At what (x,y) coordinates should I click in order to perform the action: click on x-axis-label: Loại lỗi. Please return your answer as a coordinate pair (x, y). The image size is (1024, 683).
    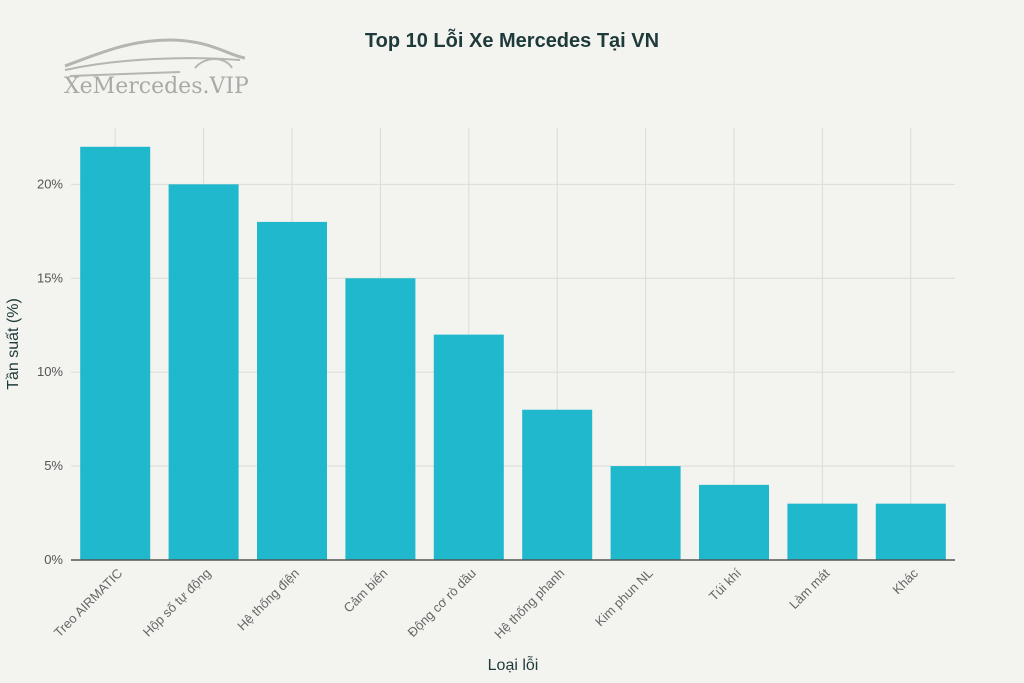
    Looking at the image, I should click on (513, 664).